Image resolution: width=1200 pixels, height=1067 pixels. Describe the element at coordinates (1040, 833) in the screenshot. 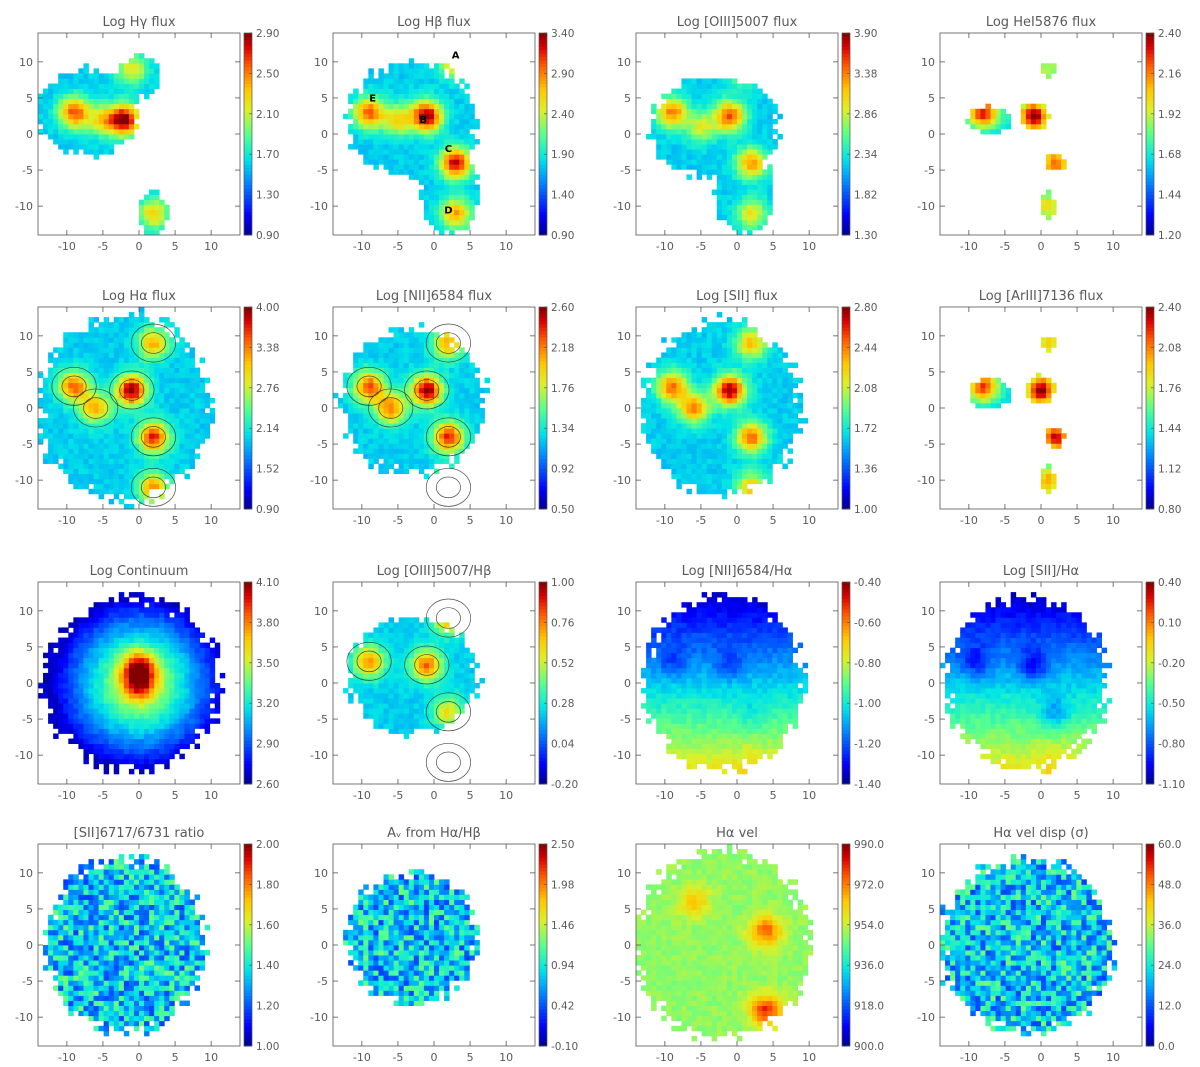

I see `panel-title: Hα vel disp (σ)` at that location.